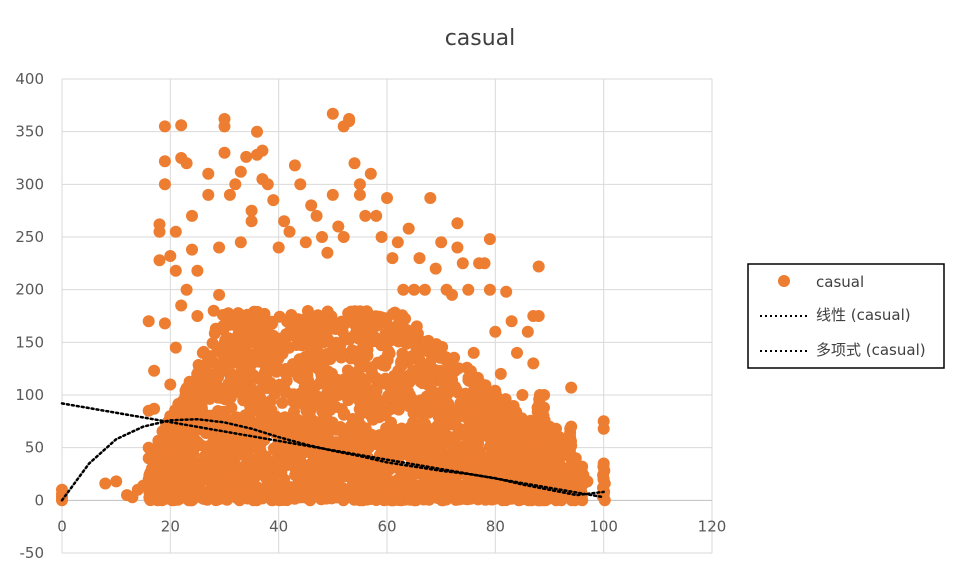 The image size is (959, 578). I want to click on y-tick-label: 0, so click(39, 500).